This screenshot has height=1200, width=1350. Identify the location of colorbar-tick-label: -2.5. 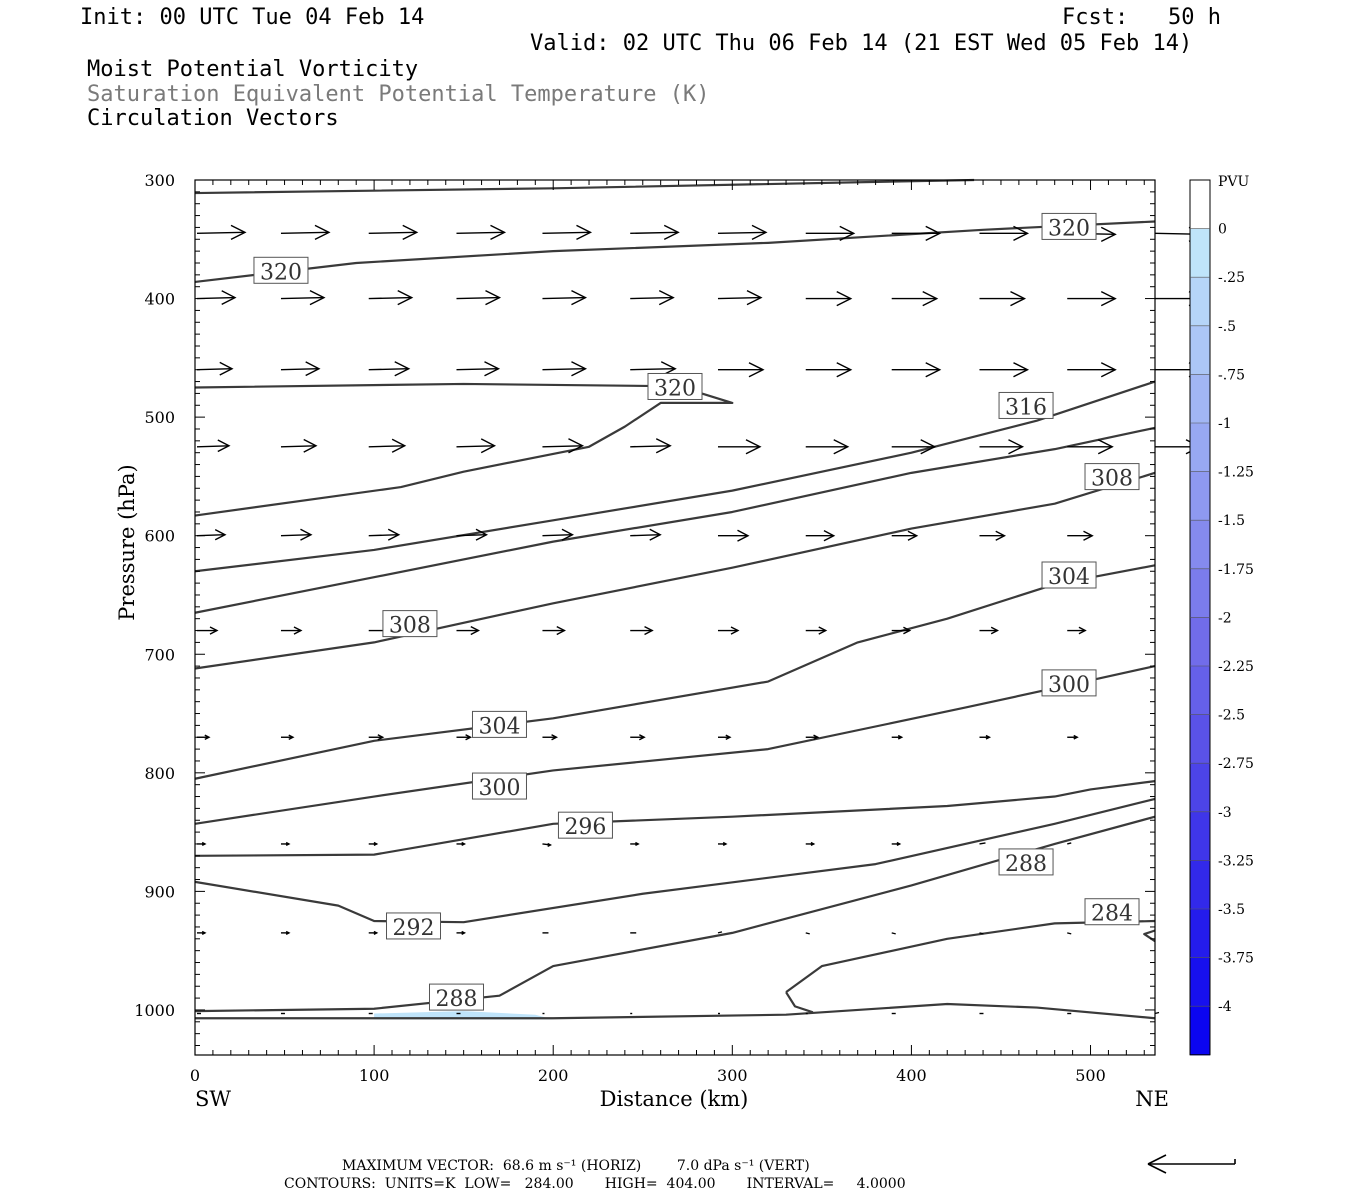
(1231, 716).